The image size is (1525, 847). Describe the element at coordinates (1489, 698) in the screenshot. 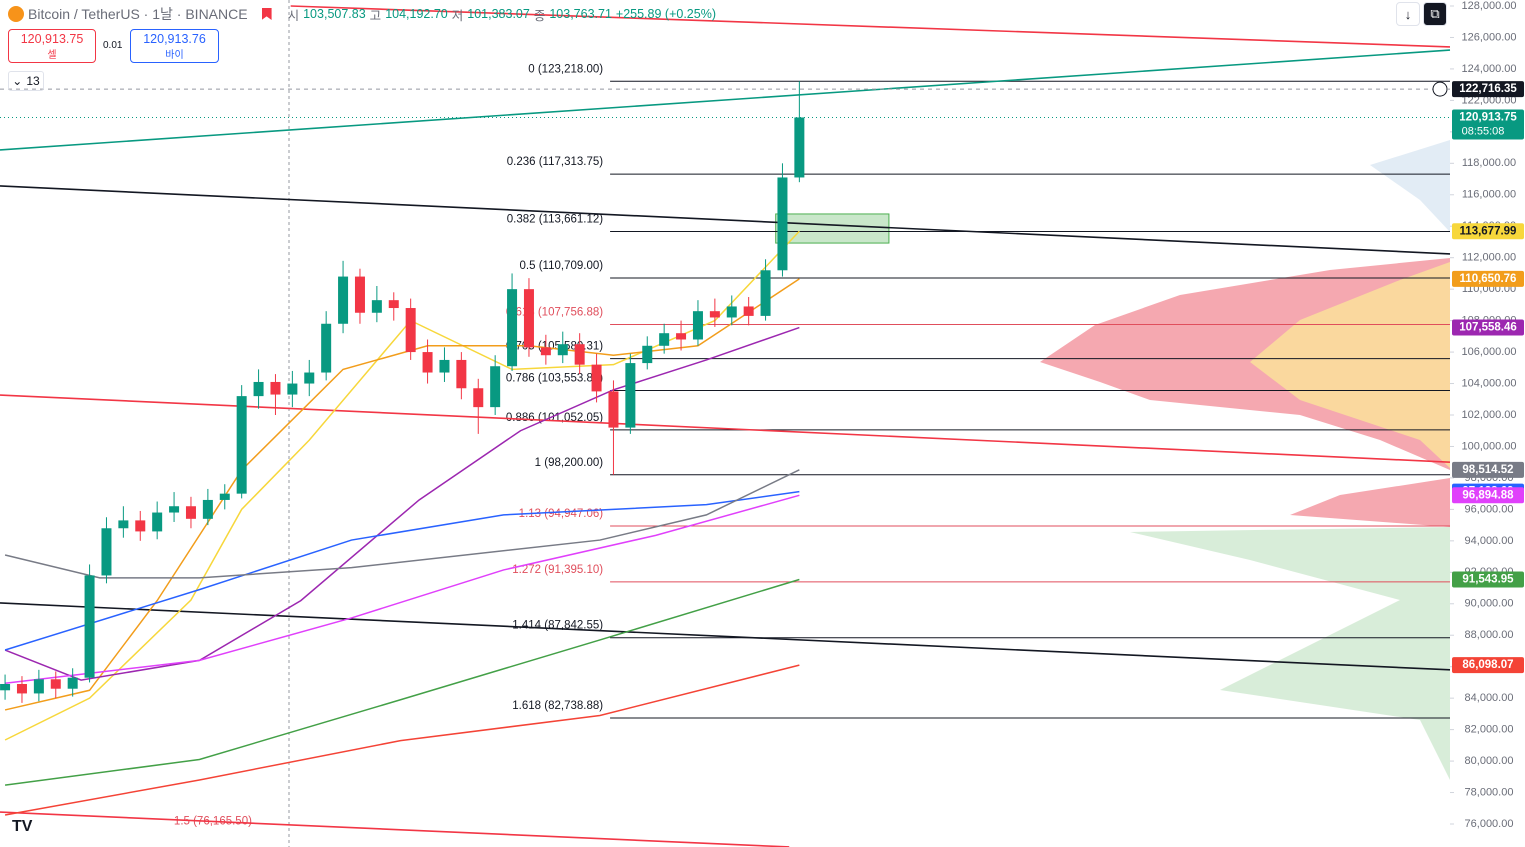

I see `y-tick-label: 84,000.00` at that location.